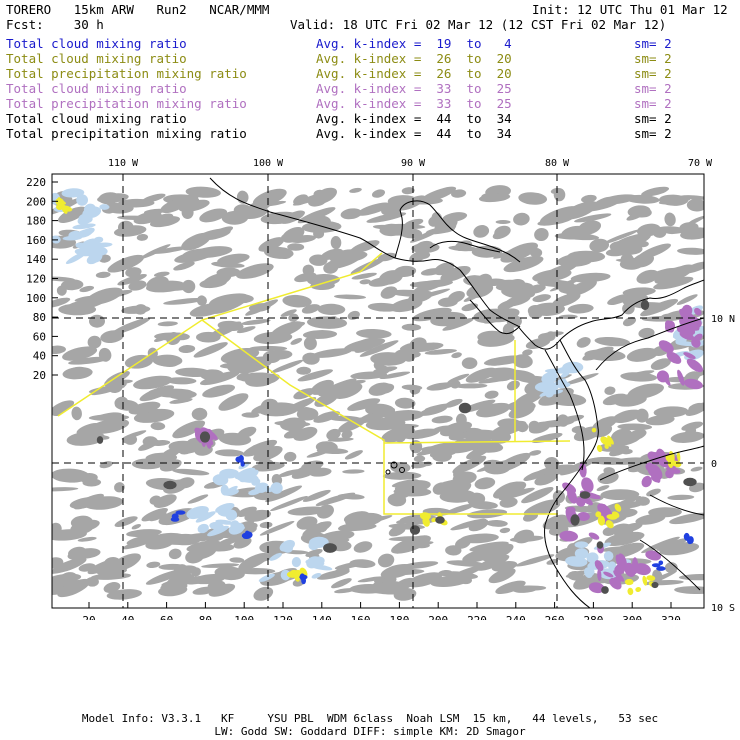  Describe the element at coordinates (322, 617) in the screenshot. I see `bottom-tick-label: 140` at that location.